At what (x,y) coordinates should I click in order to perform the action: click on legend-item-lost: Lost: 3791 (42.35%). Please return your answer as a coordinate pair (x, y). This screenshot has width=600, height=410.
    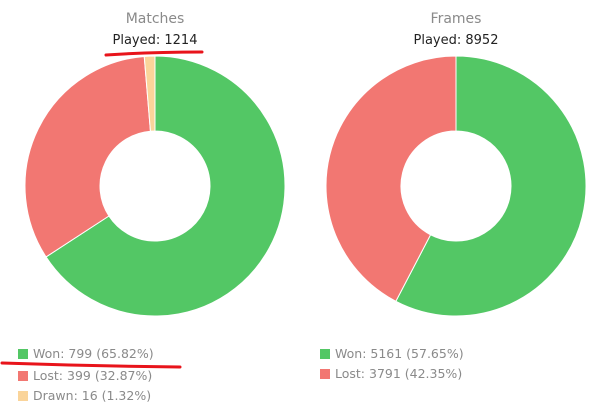
    Looking at the image, I should click on (391, 374).